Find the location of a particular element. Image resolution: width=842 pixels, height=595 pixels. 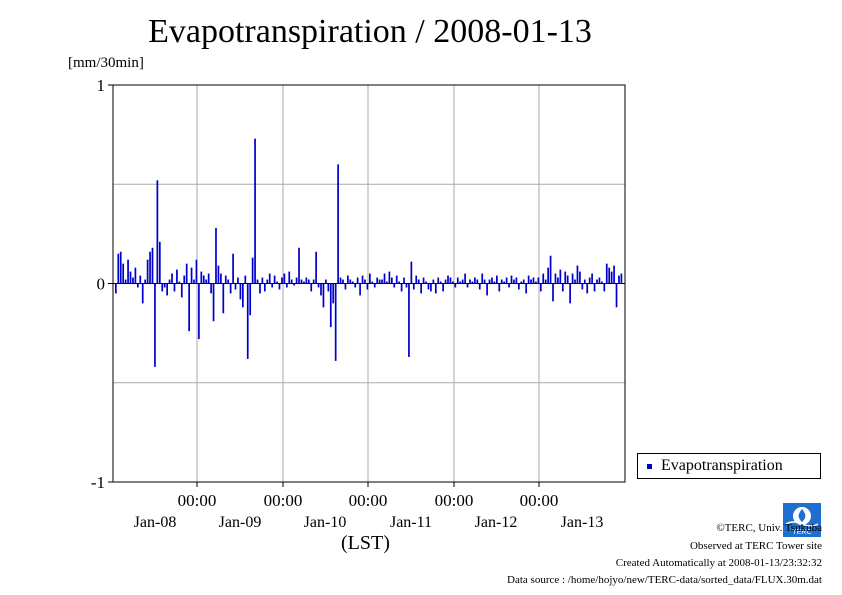

x-tick-label-date: Jan-13 is located at coordinates (582, 522).